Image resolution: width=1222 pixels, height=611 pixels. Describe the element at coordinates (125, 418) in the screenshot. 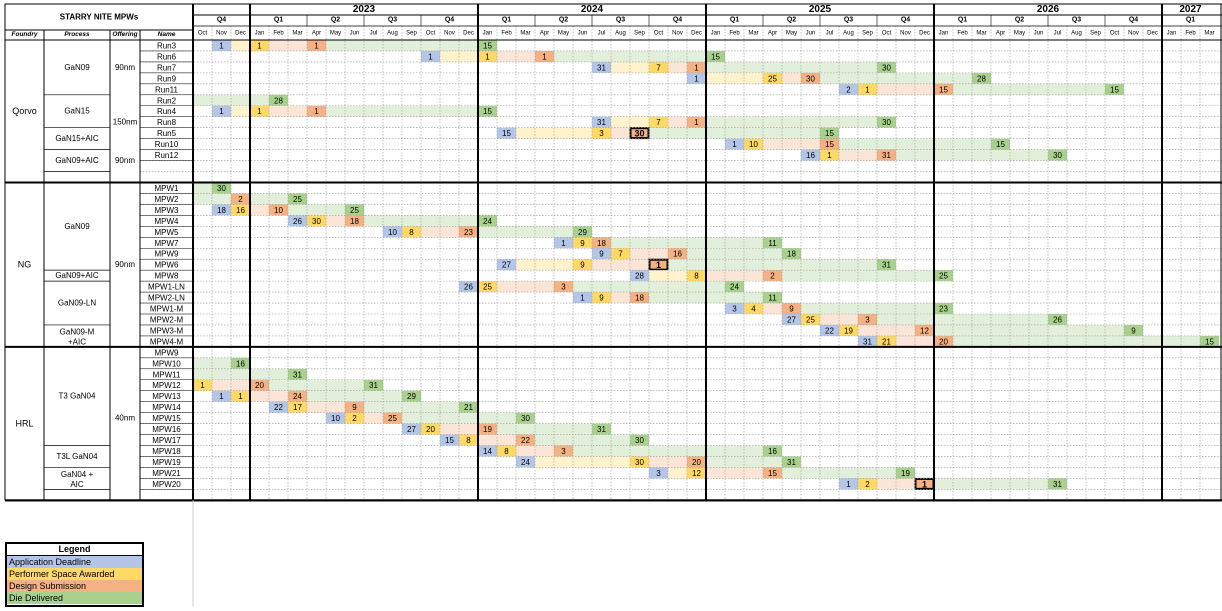

I see `offering-label: 40nm` at that location.